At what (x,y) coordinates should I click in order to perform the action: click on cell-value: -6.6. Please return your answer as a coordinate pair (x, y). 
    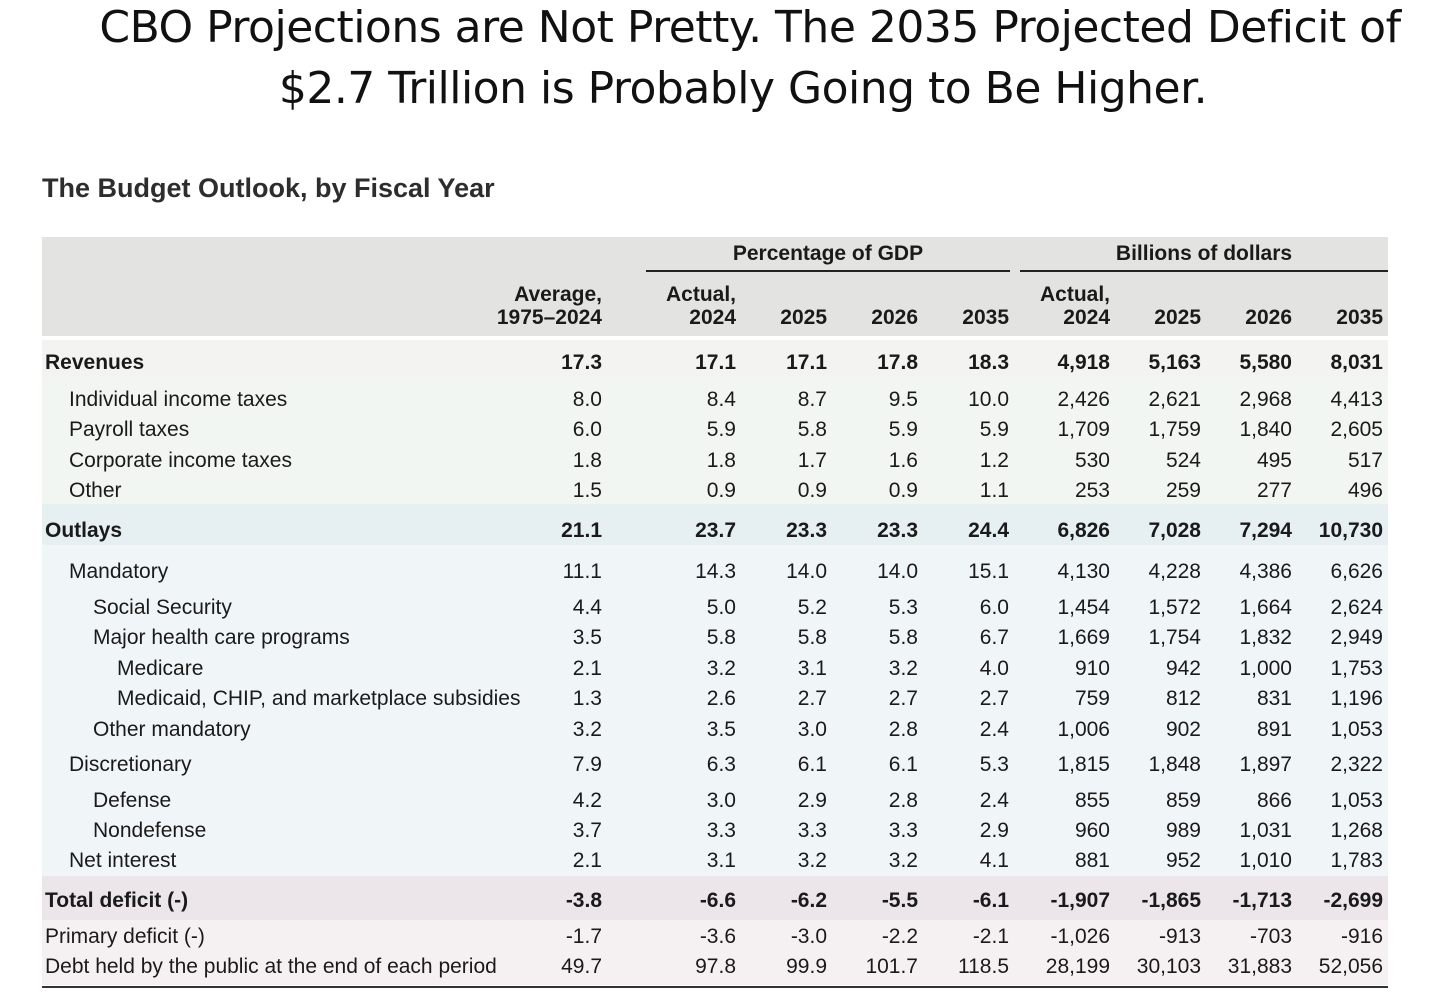
    Looking at the image, I should click on (717, 900).